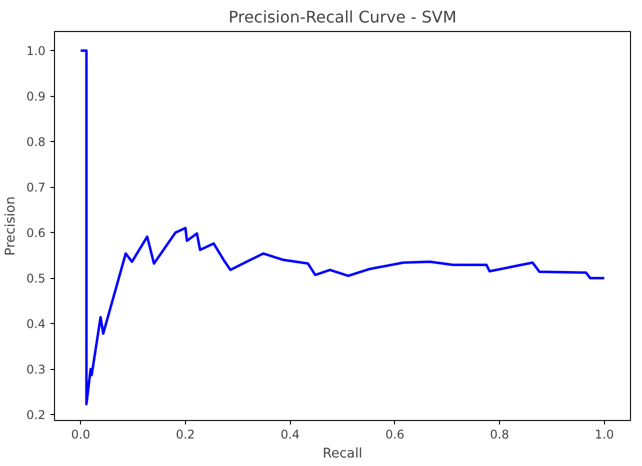 The width and height of the screenshot is (642, 466). What do you see at coordinates (36, 51) in the screenshot?
I see `y-tick-label: 1.0` at bounding box center [36, 51].